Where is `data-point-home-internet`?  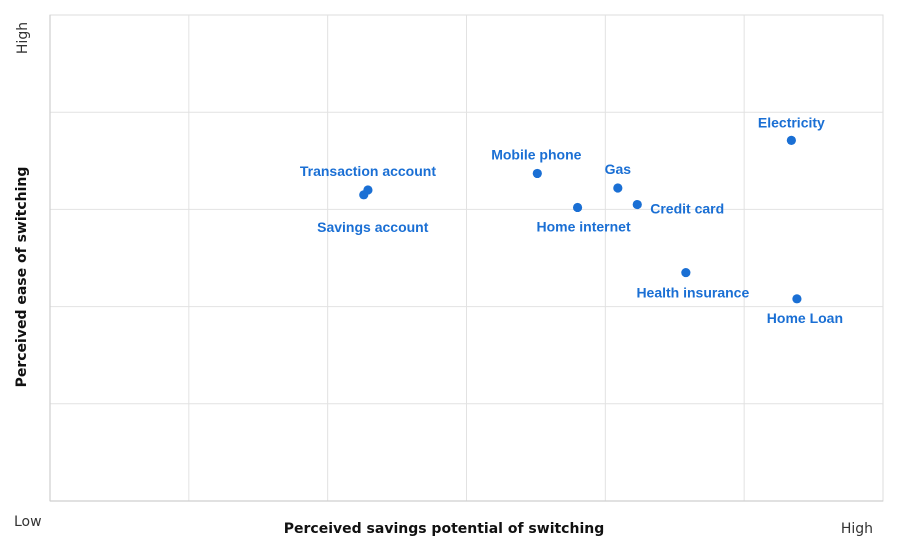
data-point-home-internet is located at coordinates (577, 207).